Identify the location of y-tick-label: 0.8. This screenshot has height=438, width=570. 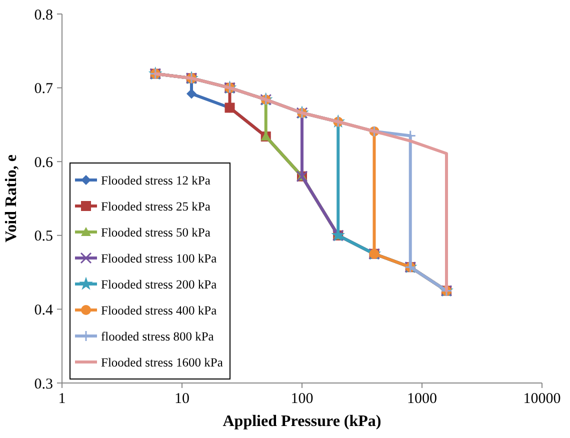
(43, 15).